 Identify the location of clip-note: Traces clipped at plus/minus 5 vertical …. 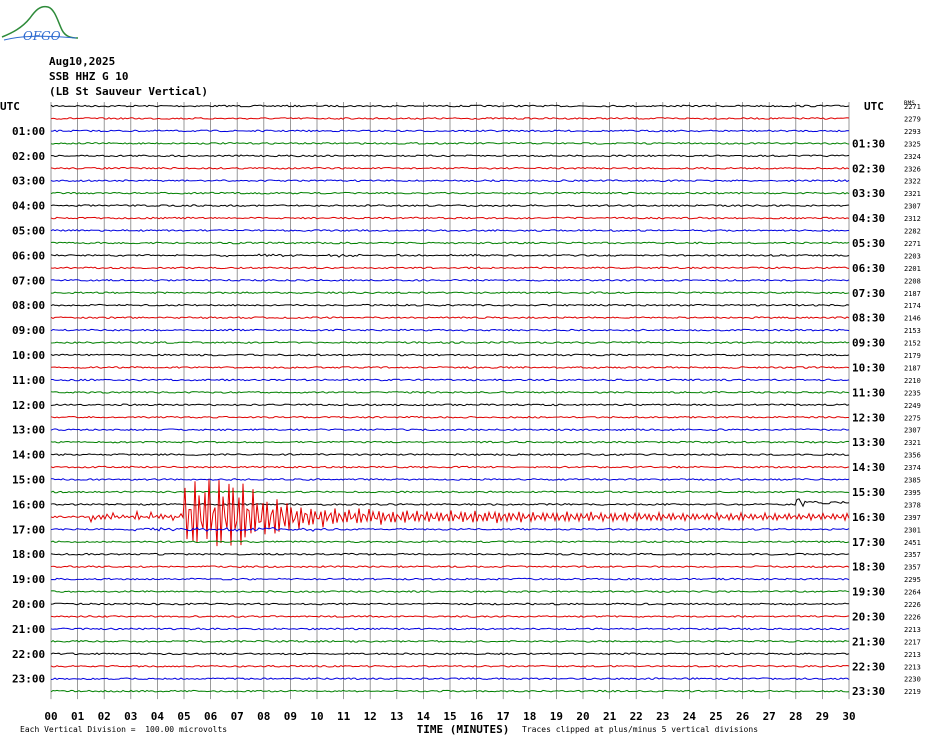
(640, 729).